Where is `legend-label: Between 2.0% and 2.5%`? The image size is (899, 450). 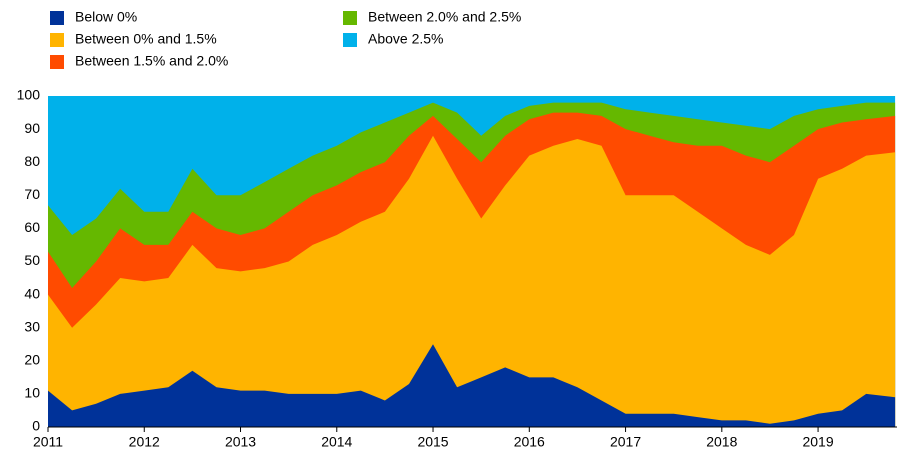 legend-label: Between 2.0% and 2.5% is located at coordinates (444, 17).